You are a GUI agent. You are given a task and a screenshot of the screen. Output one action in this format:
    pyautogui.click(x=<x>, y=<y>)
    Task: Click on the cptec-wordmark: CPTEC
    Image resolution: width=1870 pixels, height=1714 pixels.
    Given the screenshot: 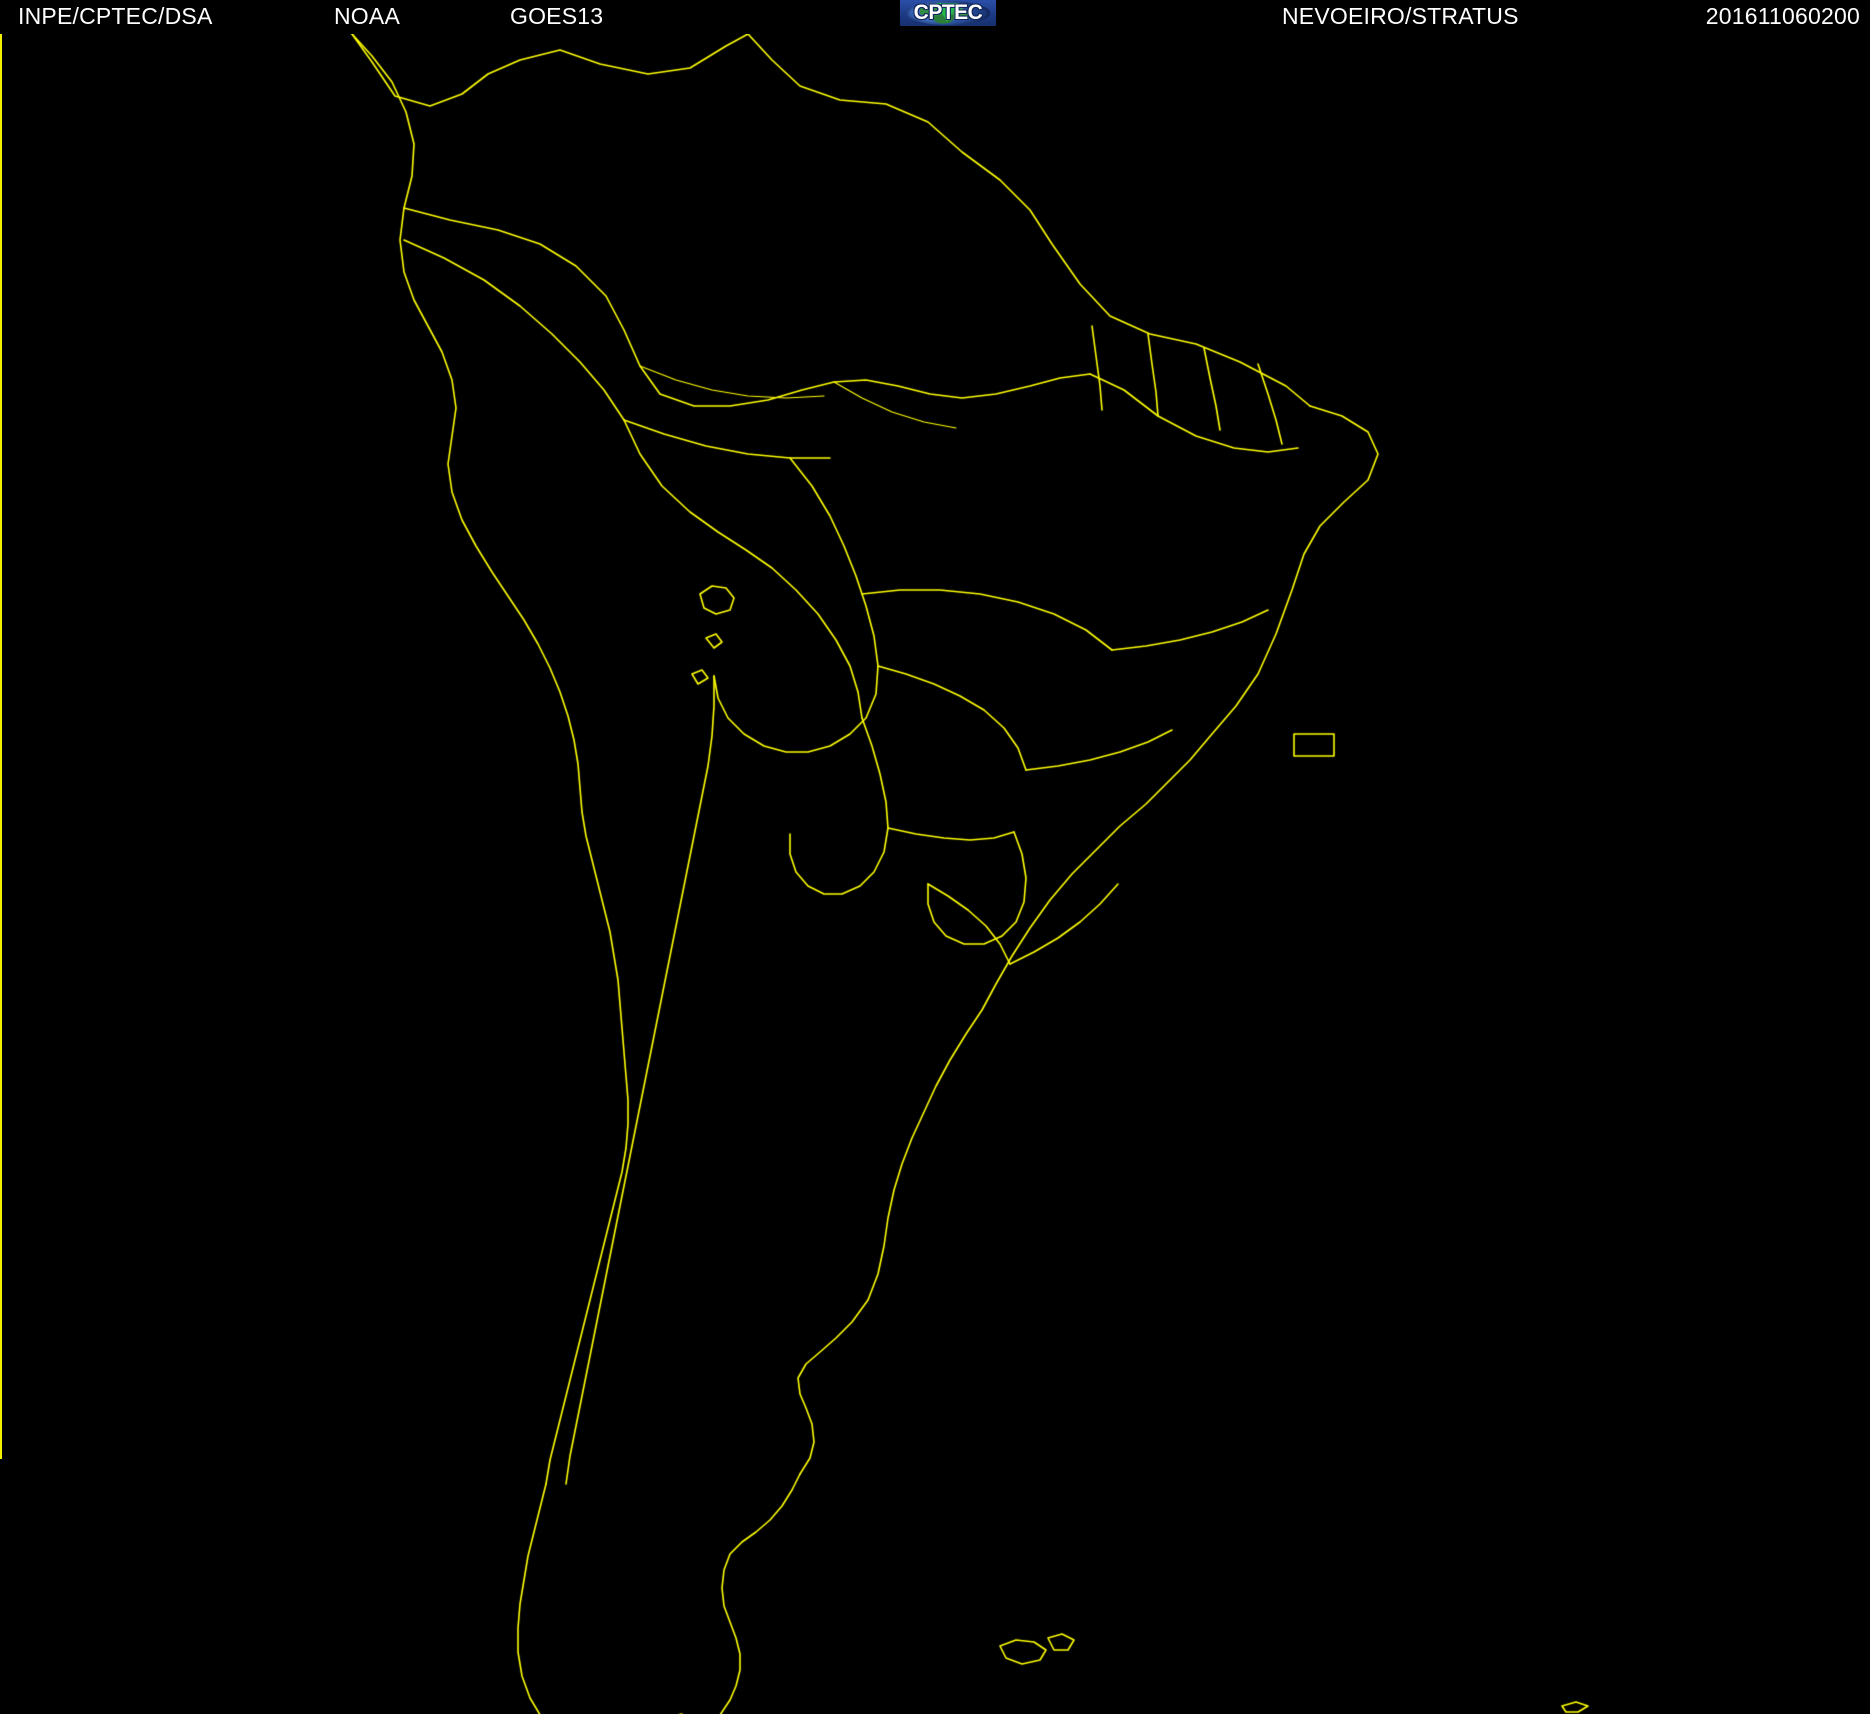 What is the action you would take?
    pyautogui.click(x=948, y=12)
    